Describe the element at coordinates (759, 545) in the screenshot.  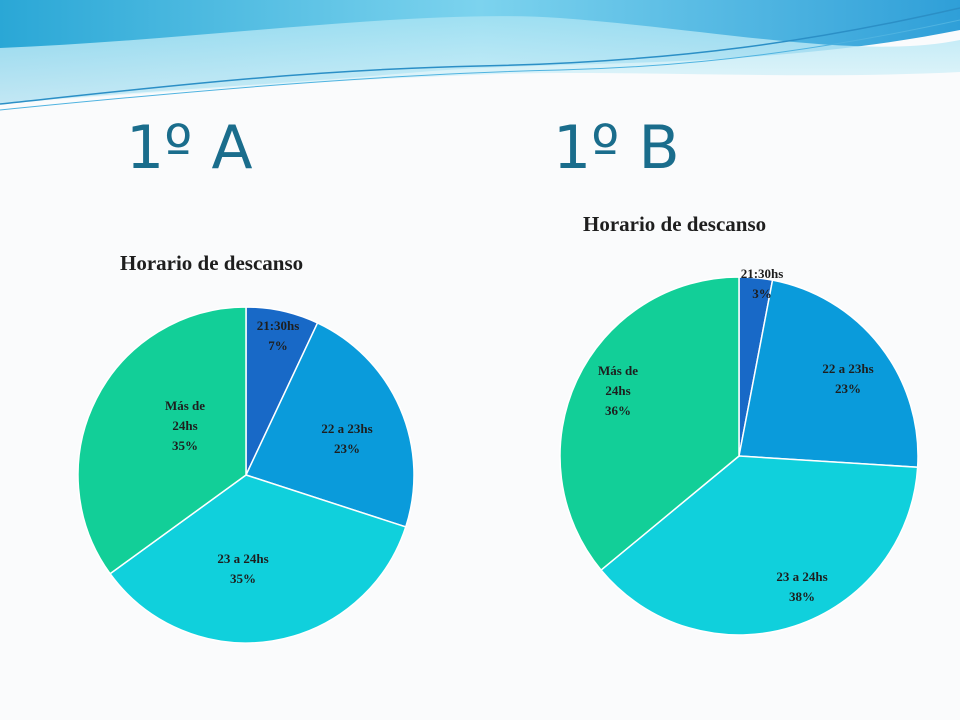
I see `pie-slice-1b-23-a-24hs` at that location.